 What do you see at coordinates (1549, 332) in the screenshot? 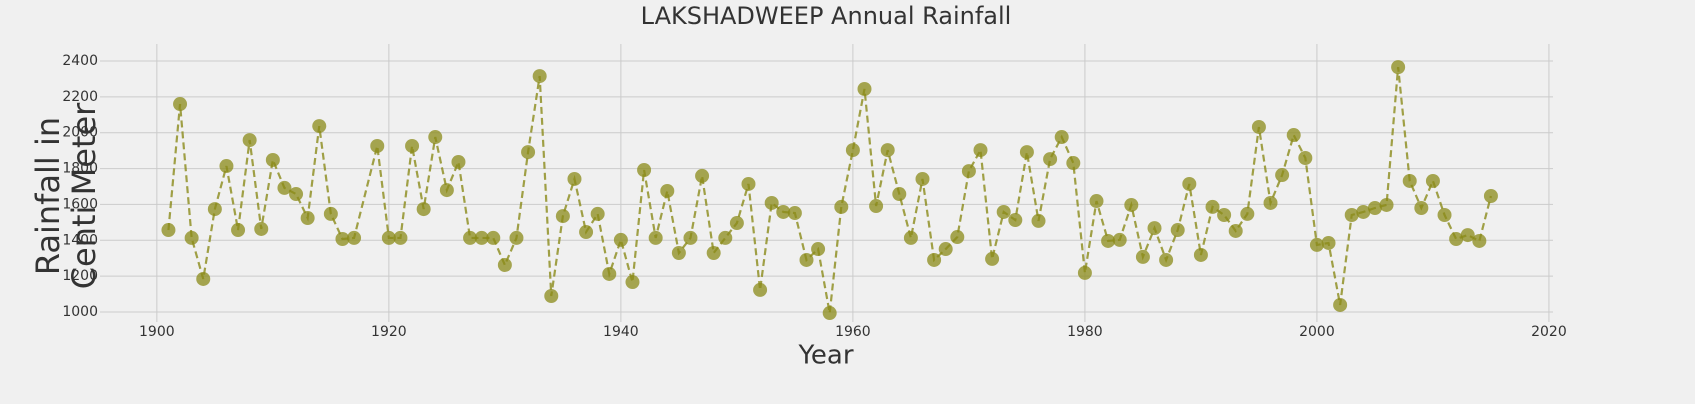
I see `x-tick-label: 2020` at bounding box center [1549, 332].